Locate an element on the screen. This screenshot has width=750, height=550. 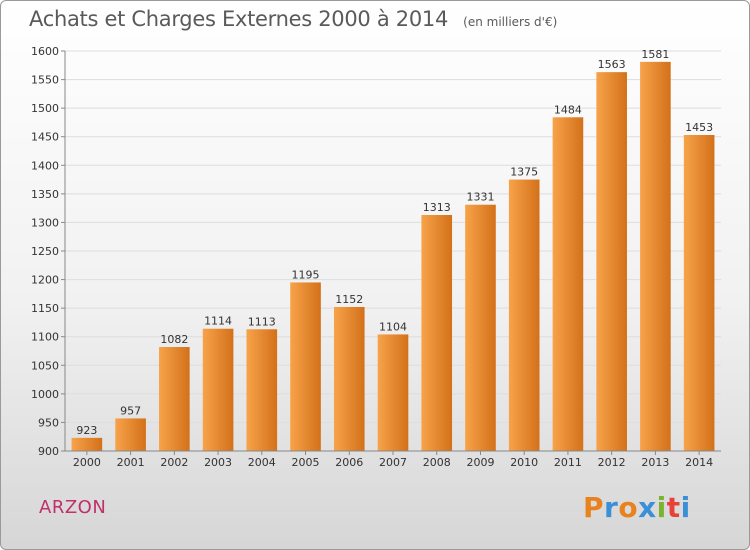
logo-letter: o is located at coordinates (628, 507).